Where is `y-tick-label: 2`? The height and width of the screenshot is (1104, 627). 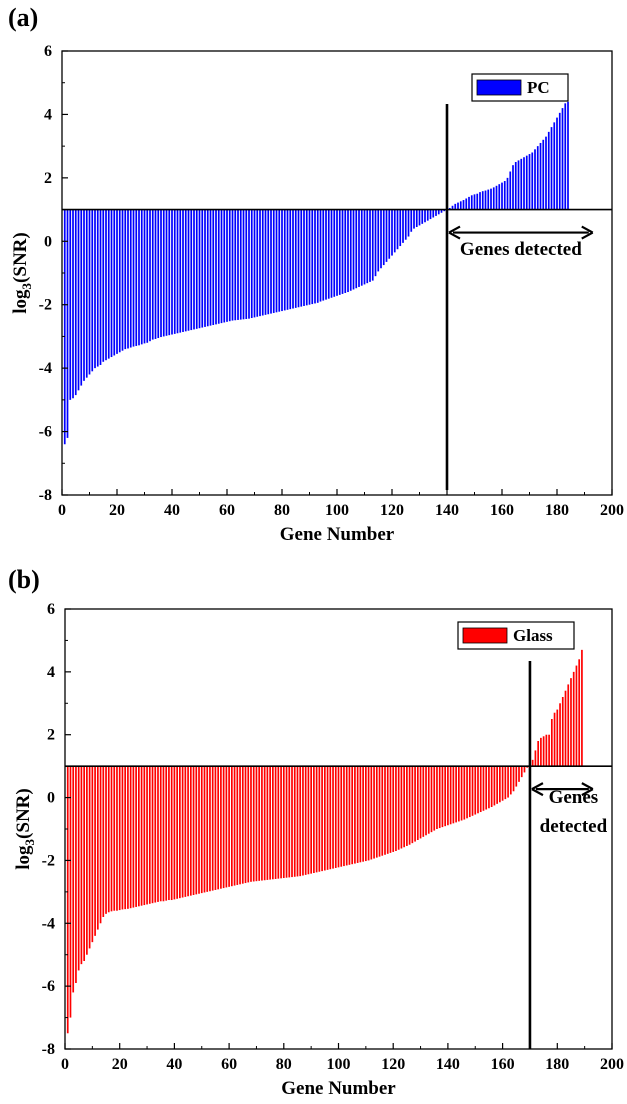
y-tick-label: 2 is located at coordinates (51, 735).